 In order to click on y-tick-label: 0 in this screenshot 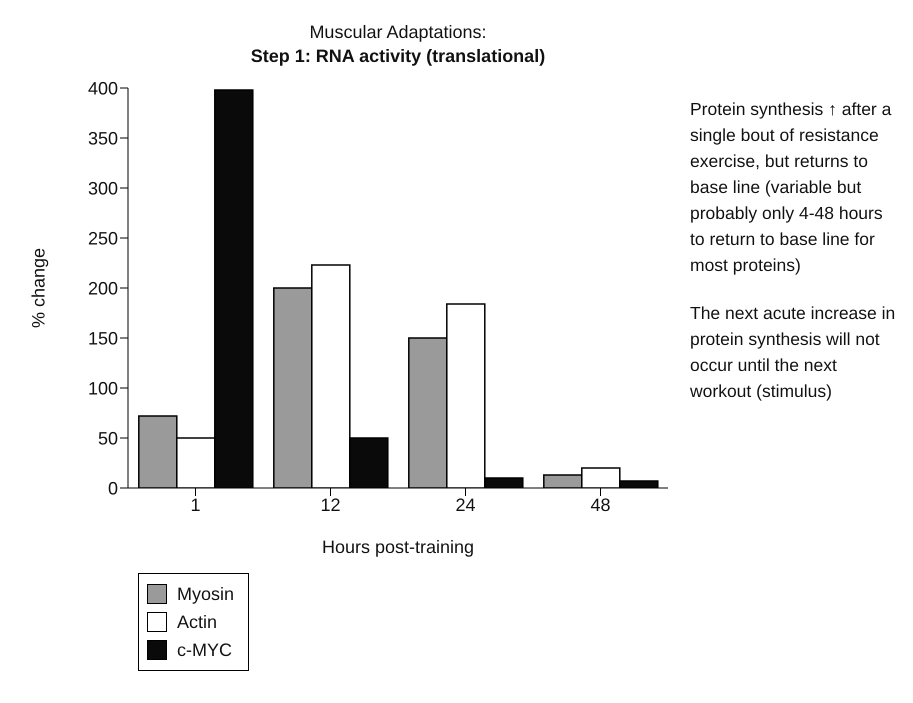, I will do `click(113, 488)`.